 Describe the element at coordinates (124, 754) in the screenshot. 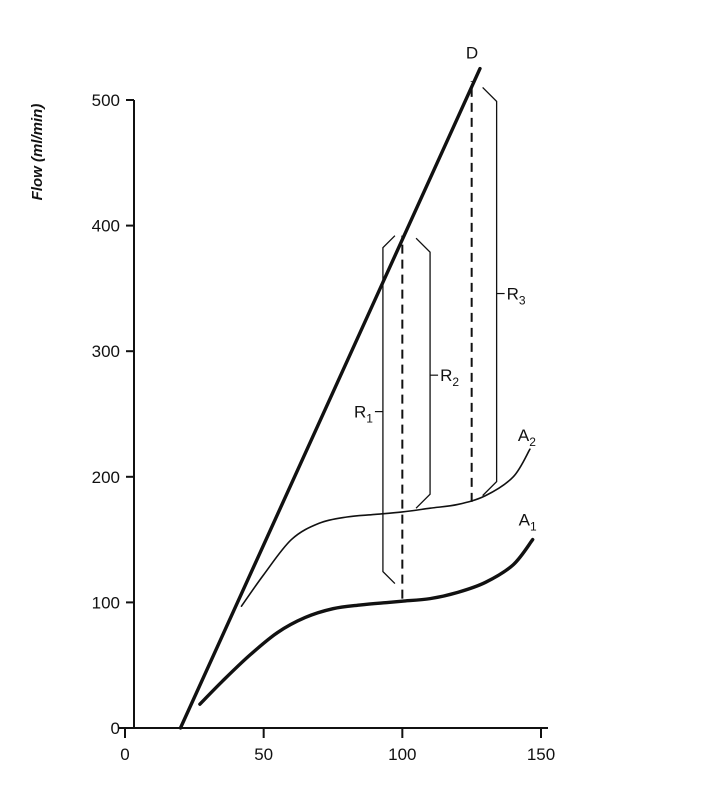

I see `x-tick-label: 0` at that location.